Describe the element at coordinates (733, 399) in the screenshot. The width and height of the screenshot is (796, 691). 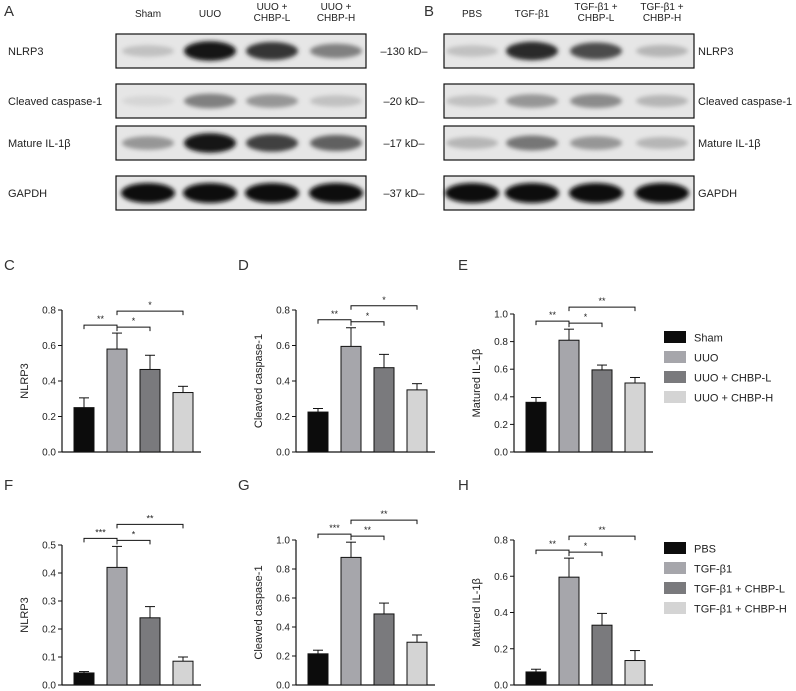
I see `legend-label: UUO + CHBP-H` at that location.